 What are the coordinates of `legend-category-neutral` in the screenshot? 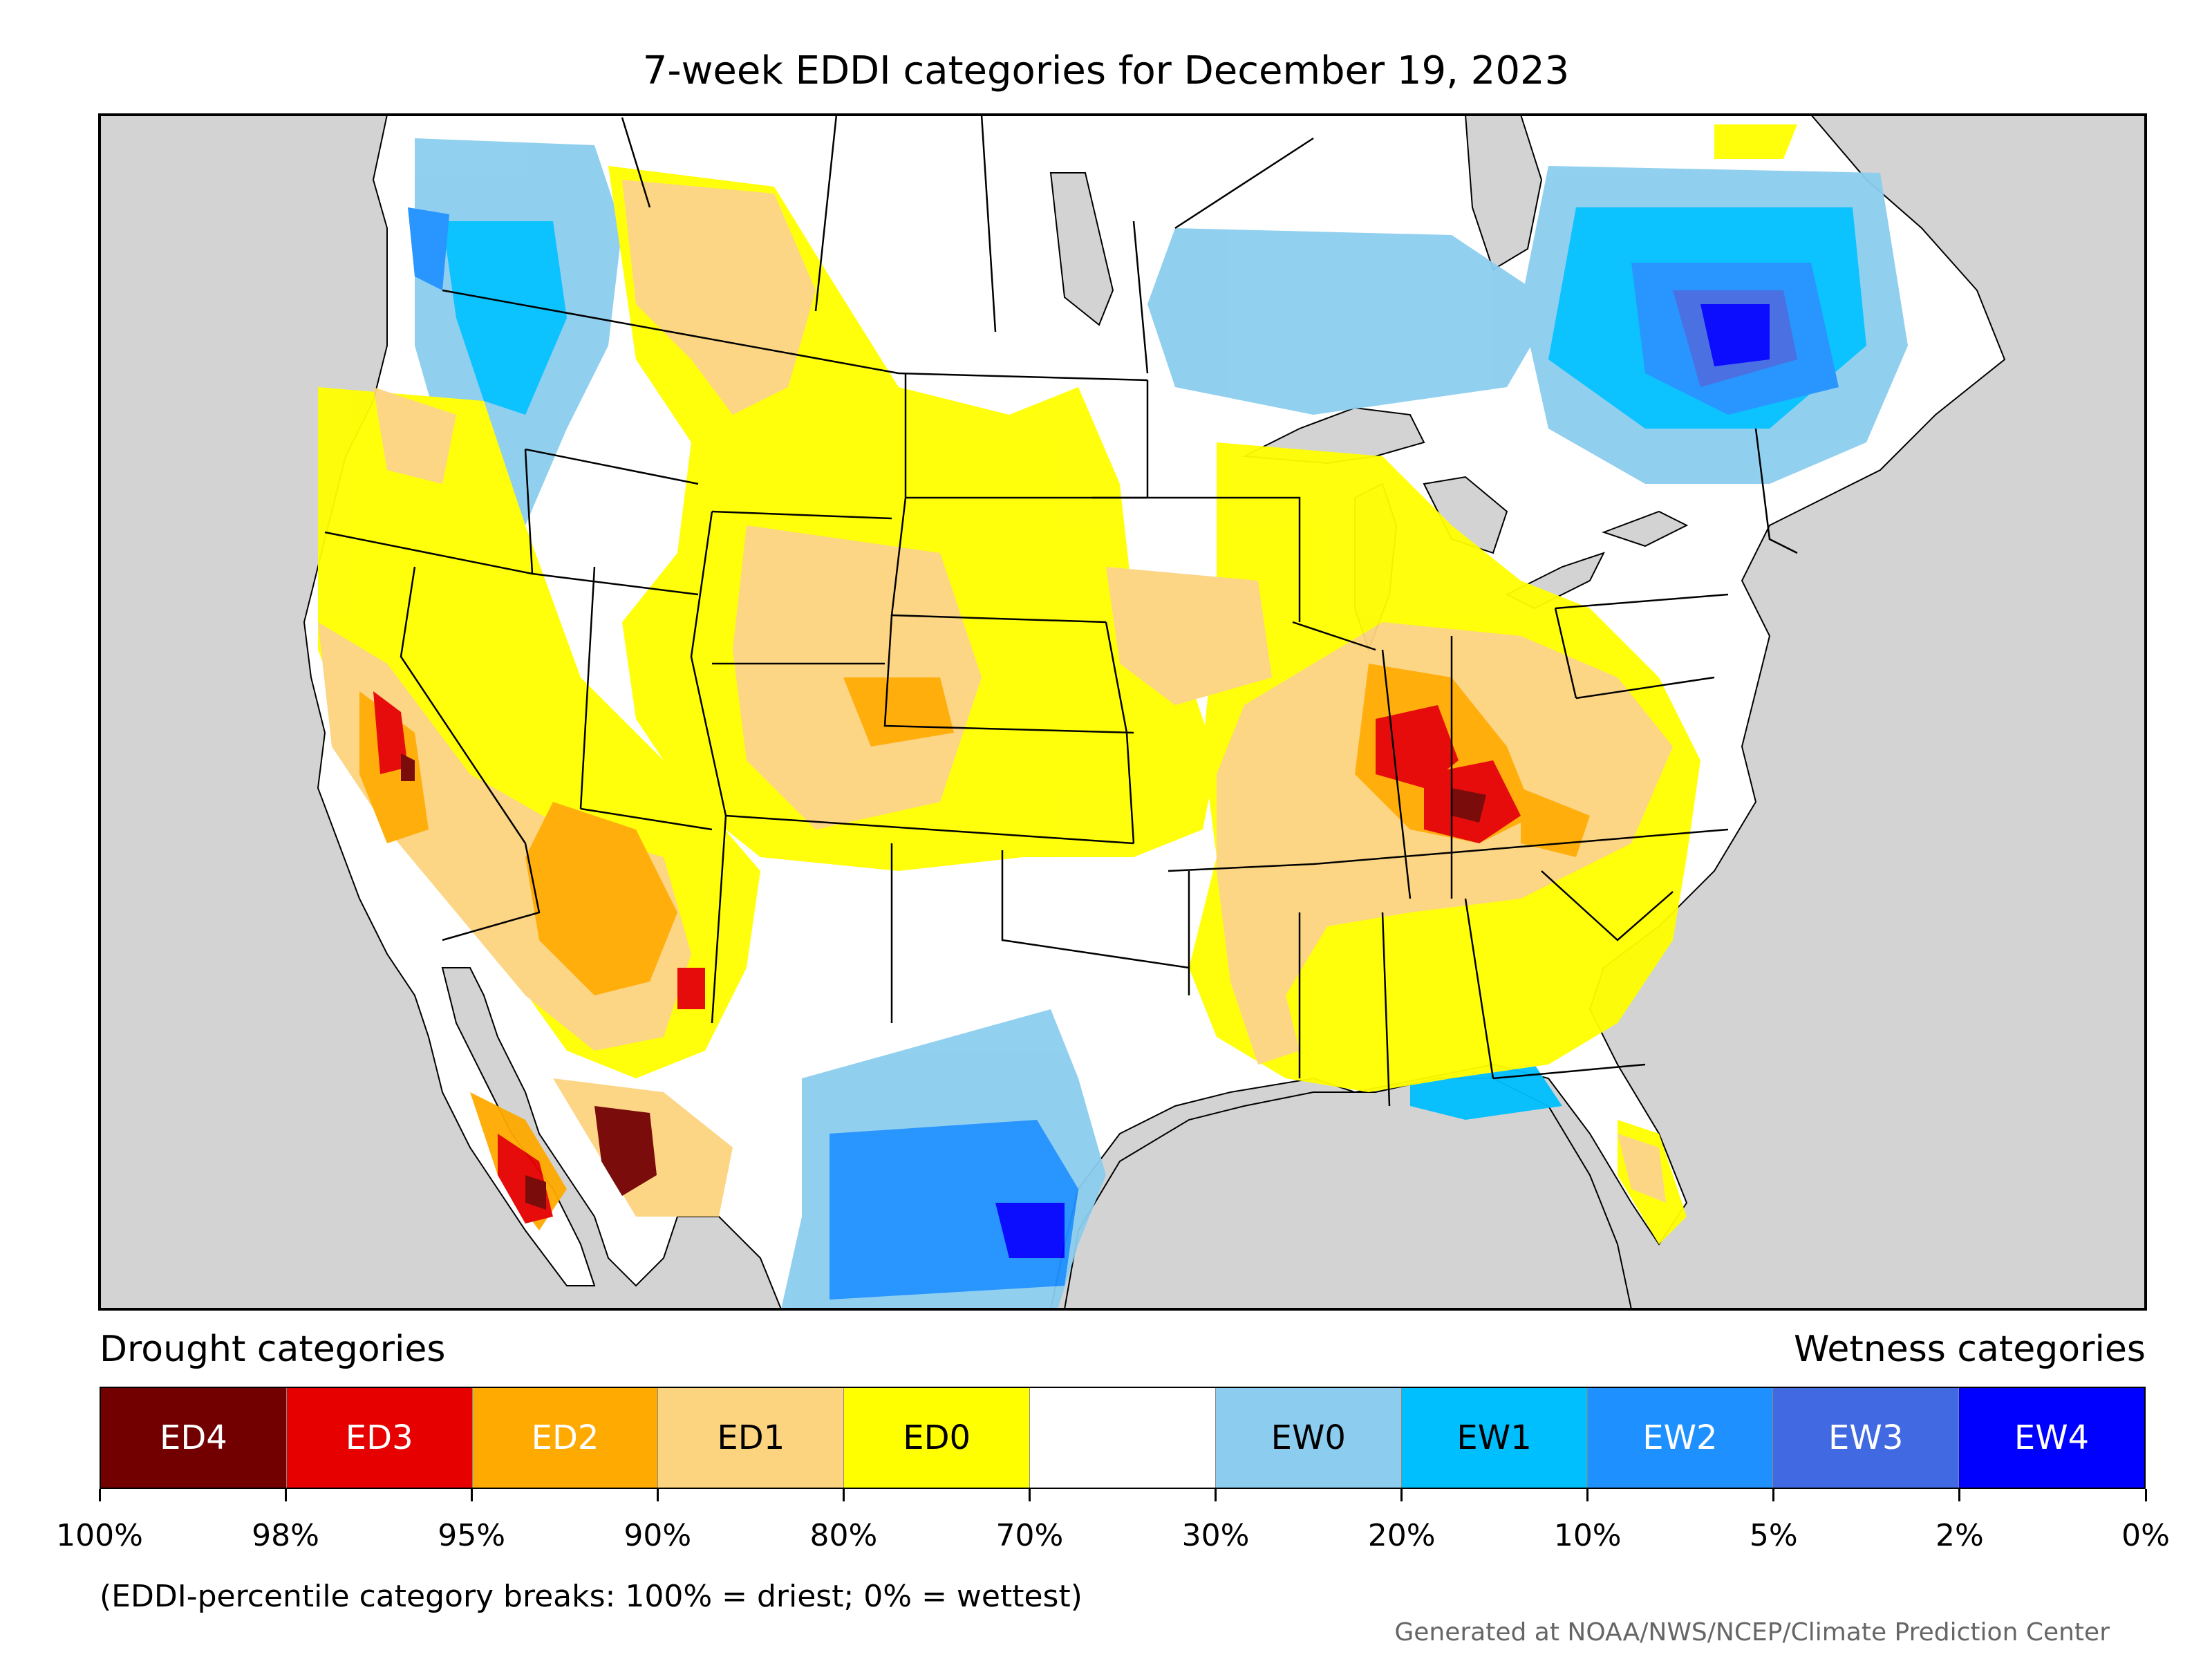 It's located at (1123, 1438).